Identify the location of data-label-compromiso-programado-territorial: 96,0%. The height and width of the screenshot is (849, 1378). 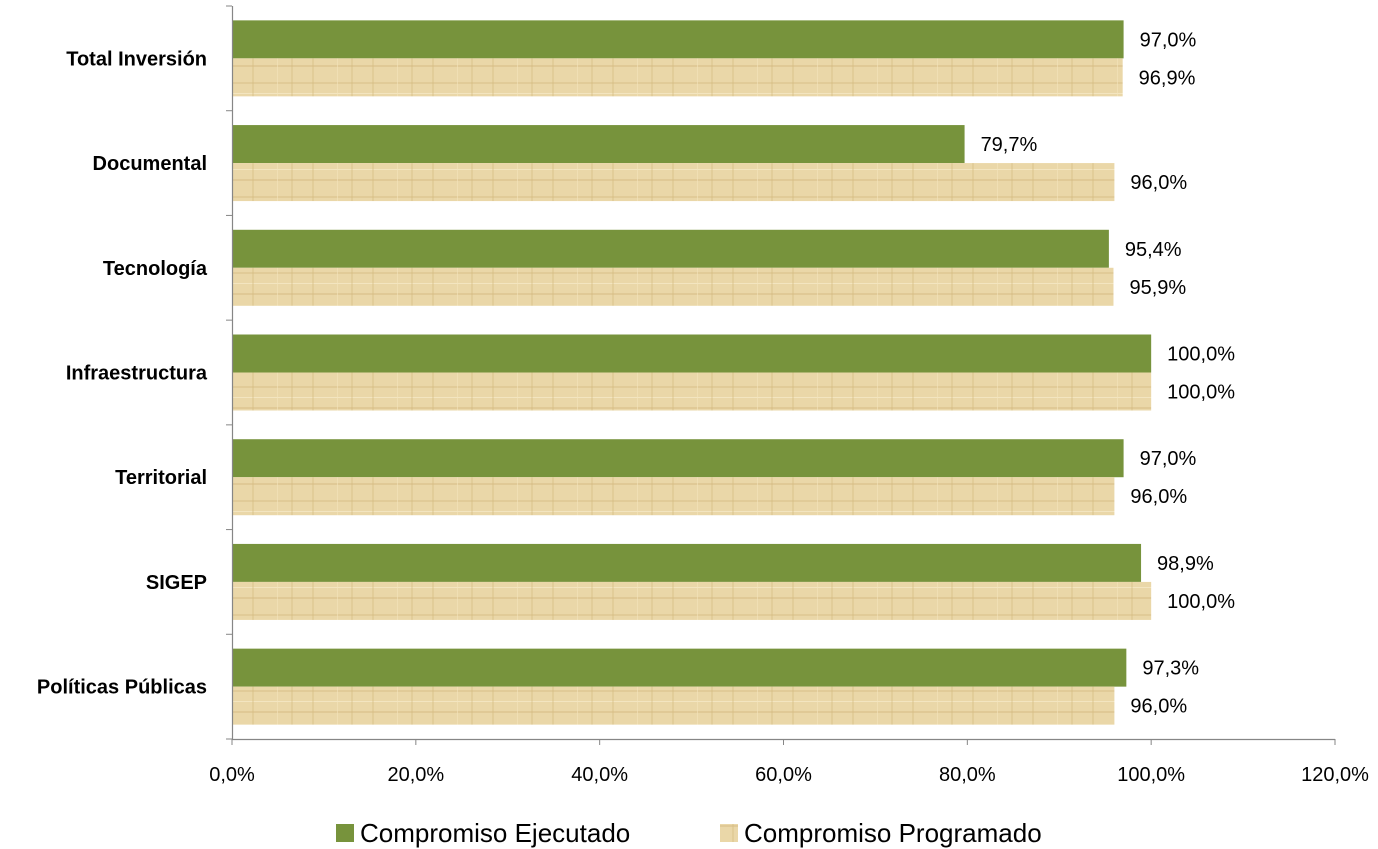
(1158, 497).